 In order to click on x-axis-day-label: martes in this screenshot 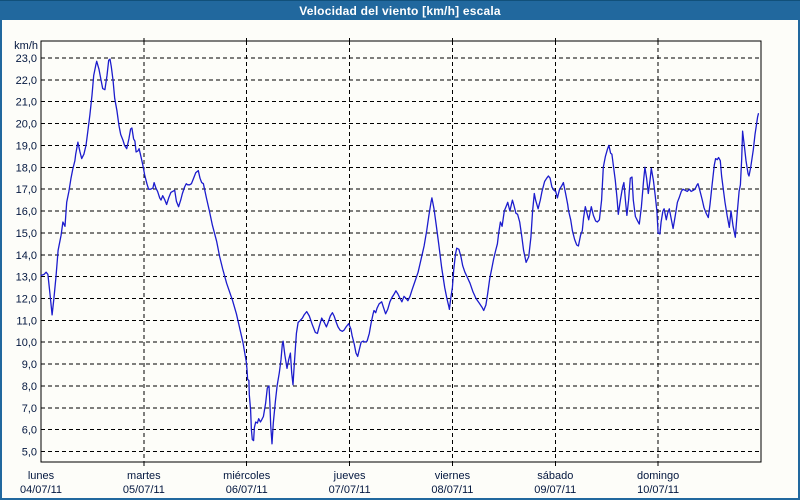, I will do `click(144, 476)`.